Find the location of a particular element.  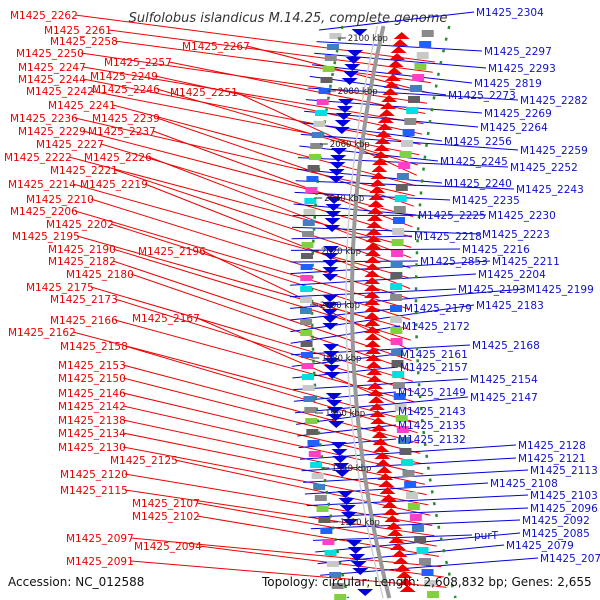

left-gene-label: M1425_2250 is located at coordinates (50, 54).